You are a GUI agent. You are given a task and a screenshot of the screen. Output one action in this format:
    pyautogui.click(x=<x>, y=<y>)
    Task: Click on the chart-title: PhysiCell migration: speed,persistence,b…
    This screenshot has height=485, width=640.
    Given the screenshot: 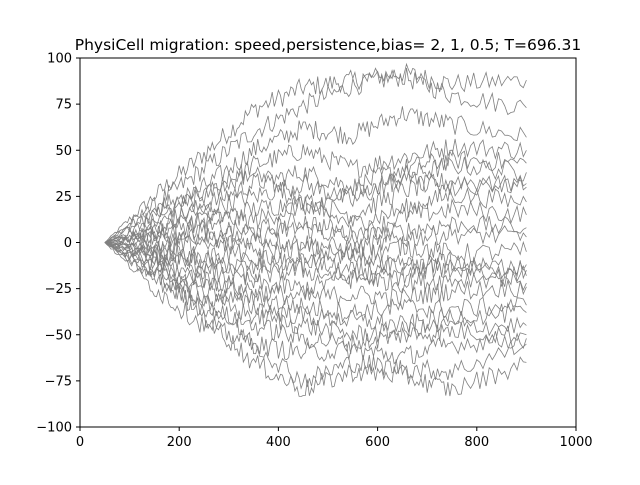 What is the action you would take?
    pyautogui.click(x=328, y=45)
    